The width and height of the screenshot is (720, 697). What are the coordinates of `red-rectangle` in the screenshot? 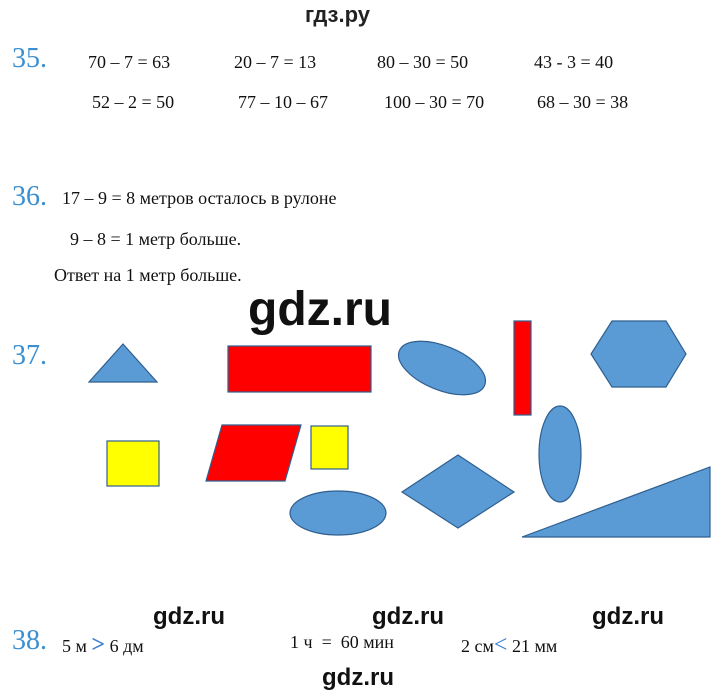 It's located at (299, 369).